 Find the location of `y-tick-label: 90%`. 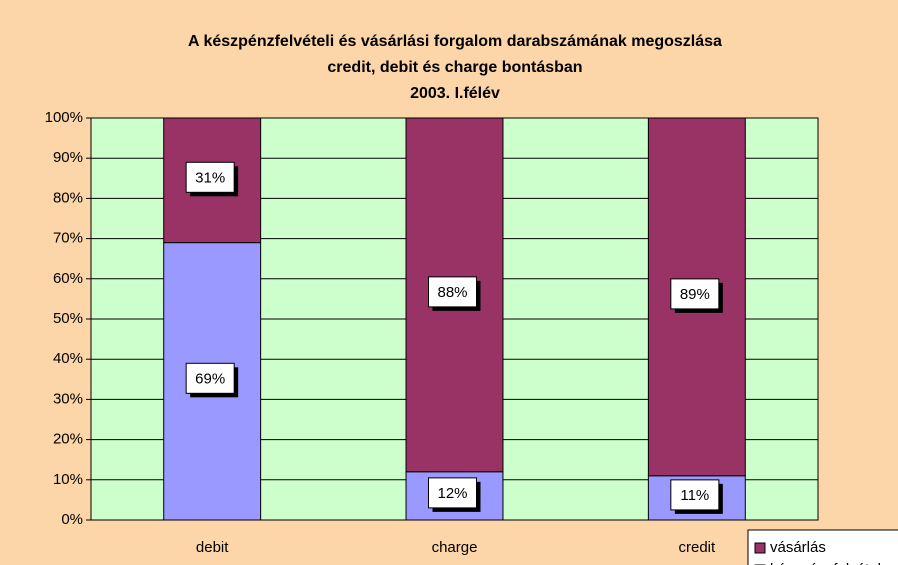

y-tick-label: 90% is located at coordinates (68, 157).